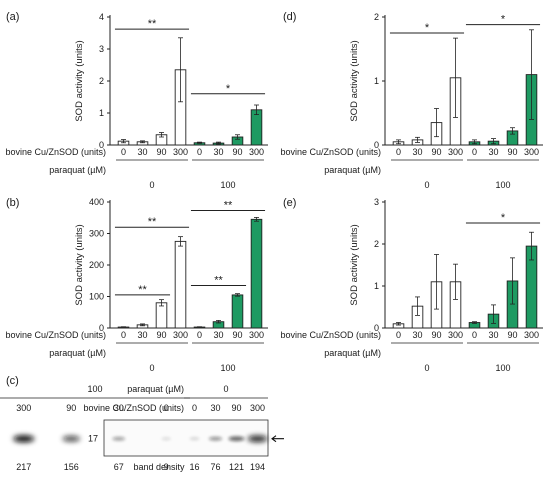  What do you see at coordinates (55, 335) in the screenshot?
I see `row-label-cuzn-b: bovine Cu/ZnSOD (units)` at bounding box center [55, 335].